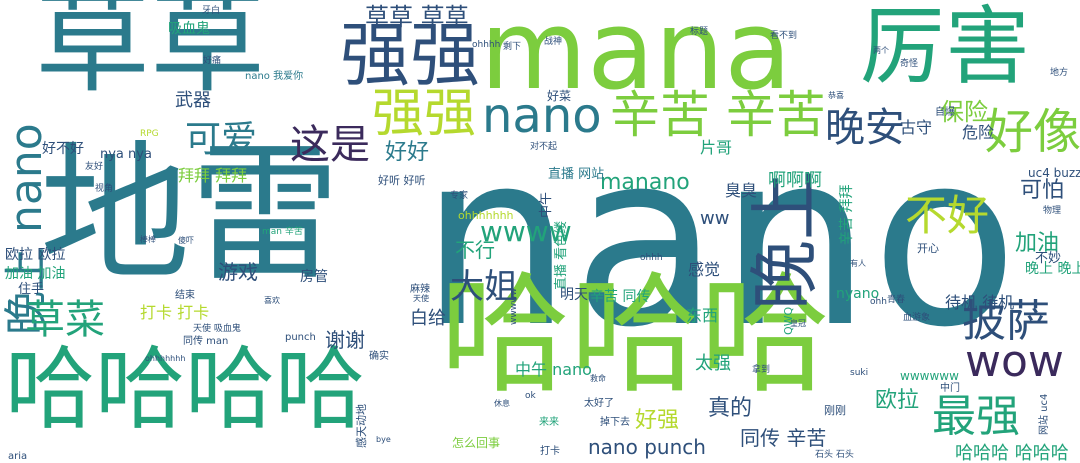  I want to click on cloud-word: 辛苦 拜拜, so click(847, 214).